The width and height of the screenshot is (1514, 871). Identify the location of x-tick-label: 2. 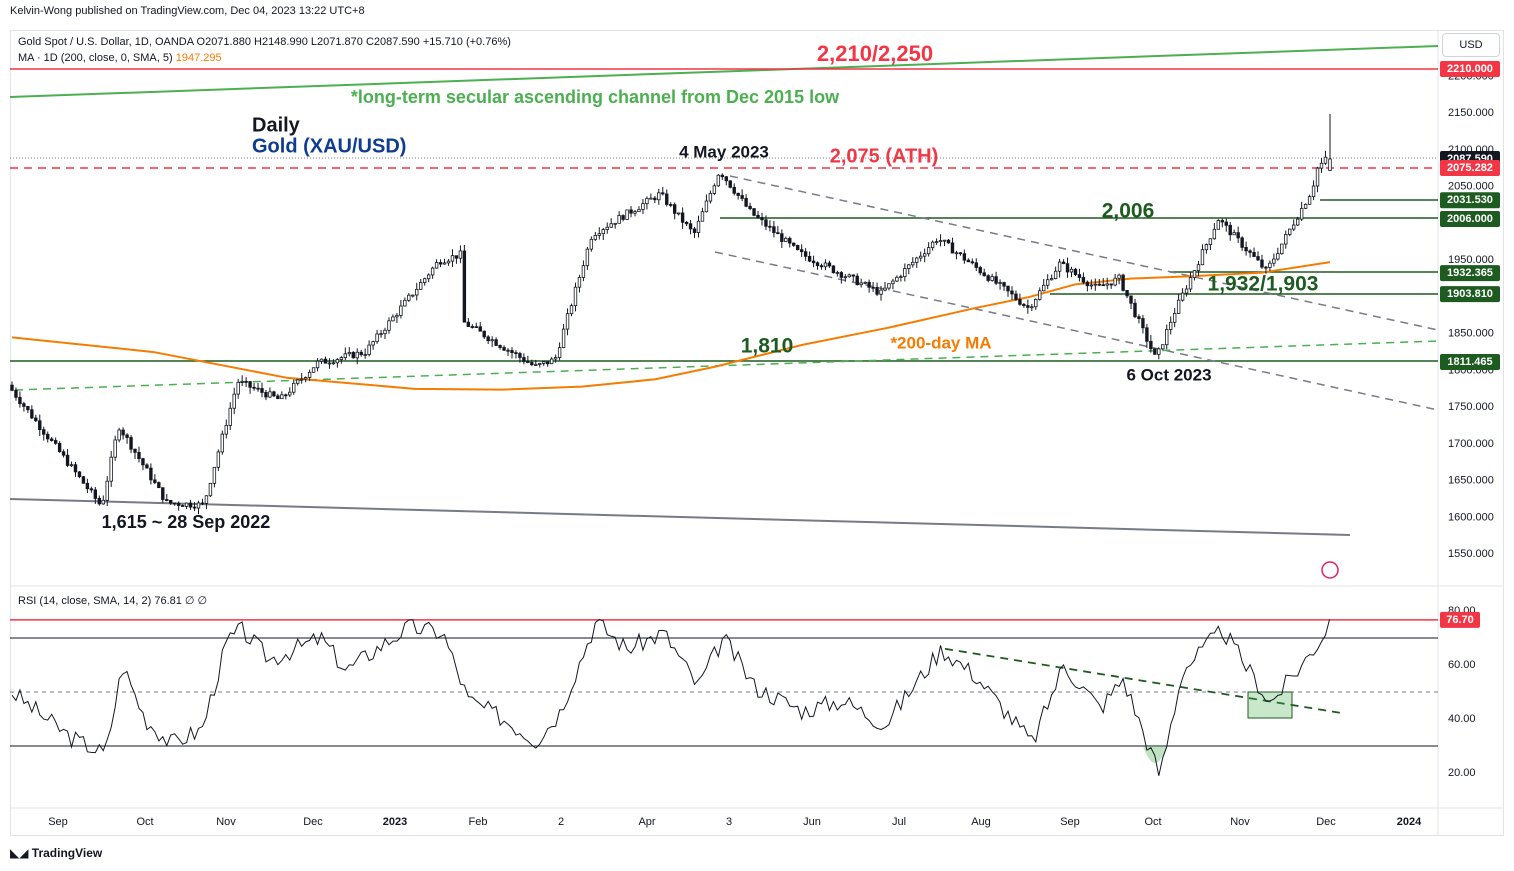
(561, 822).